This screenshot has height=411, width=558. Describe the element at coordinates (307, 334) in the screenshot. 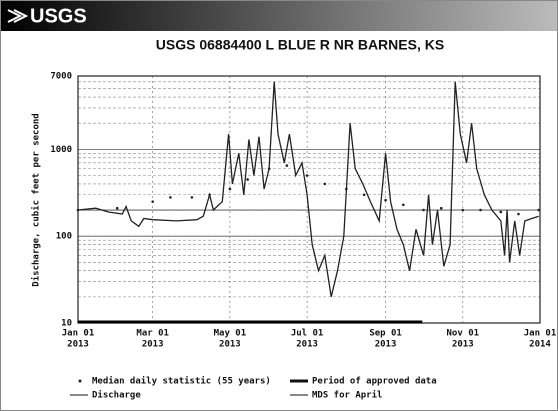

I see `x-tick-label: Jul 01` at that location.